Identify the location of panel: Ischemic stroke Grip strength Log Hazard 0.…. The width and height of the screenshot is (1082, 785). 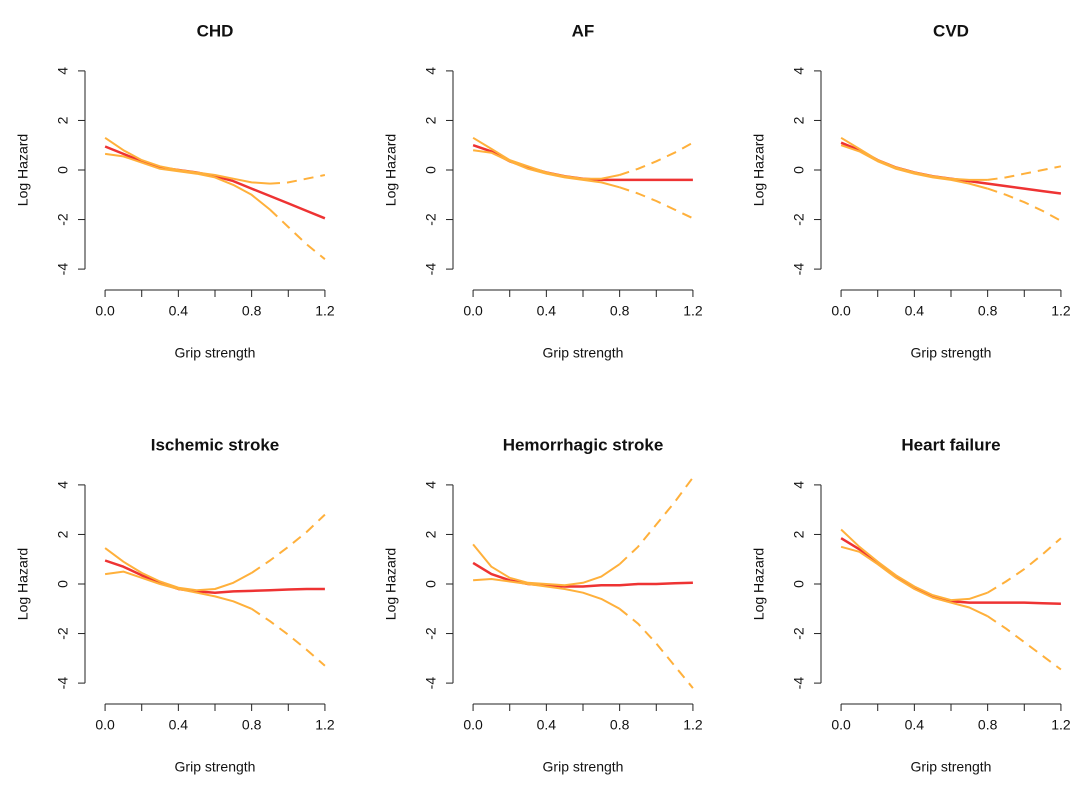
(175, 604).